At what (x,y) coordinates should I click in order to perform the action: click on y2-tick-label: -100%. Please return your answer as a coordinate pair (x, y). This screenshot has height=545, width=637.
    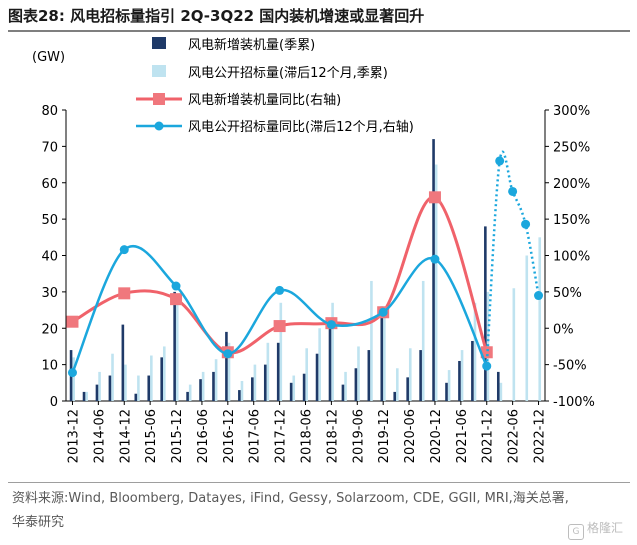
    Looking at the image, I should click on (574, 402).